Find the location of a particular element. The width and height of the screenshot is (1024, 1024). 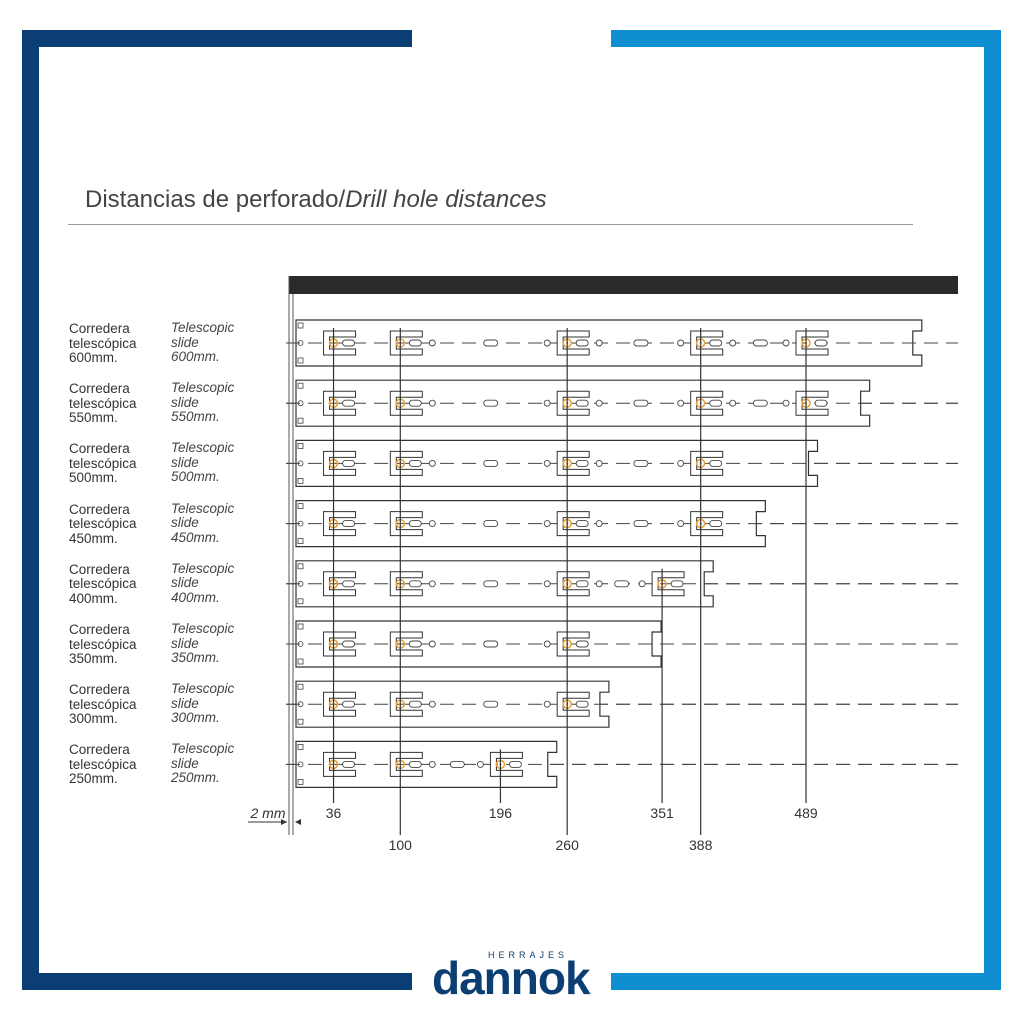

dimension-label-196: 196 is located at coordinates (501, 813).